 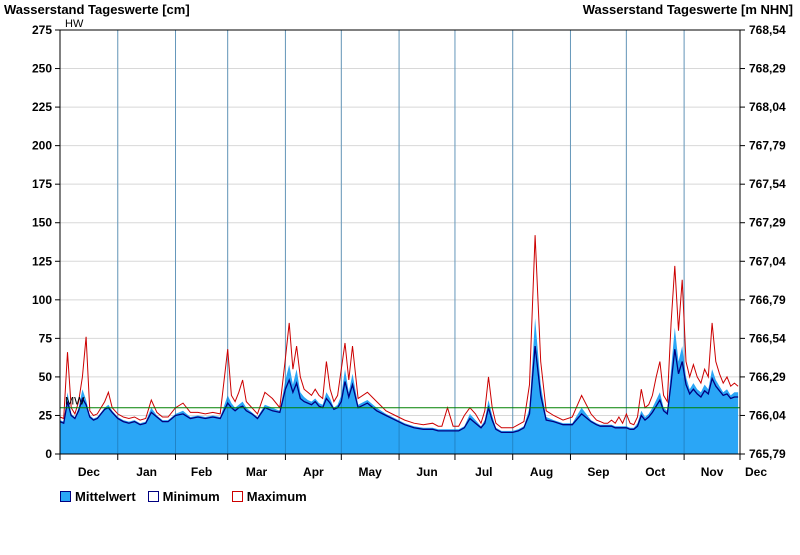 I want to click on y2-tick-label: 765,79, so click(x=767, y=454).